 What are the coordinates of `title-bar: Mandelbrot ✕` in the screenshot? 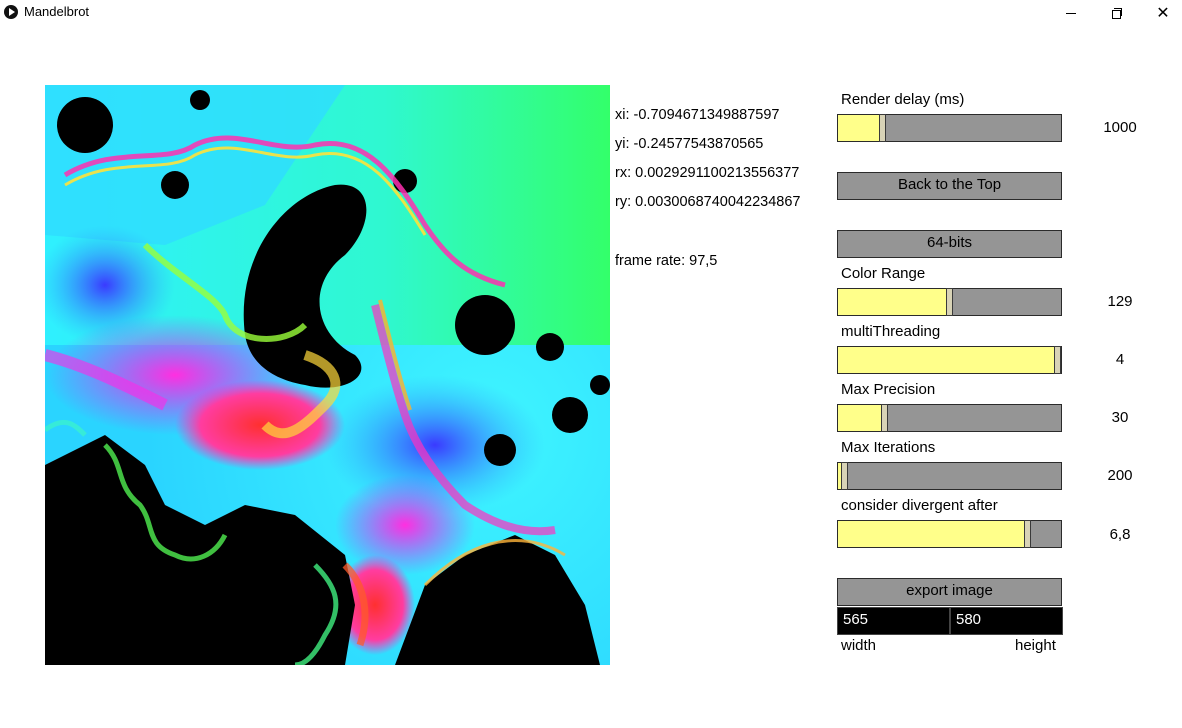 It's located at (591, 13).